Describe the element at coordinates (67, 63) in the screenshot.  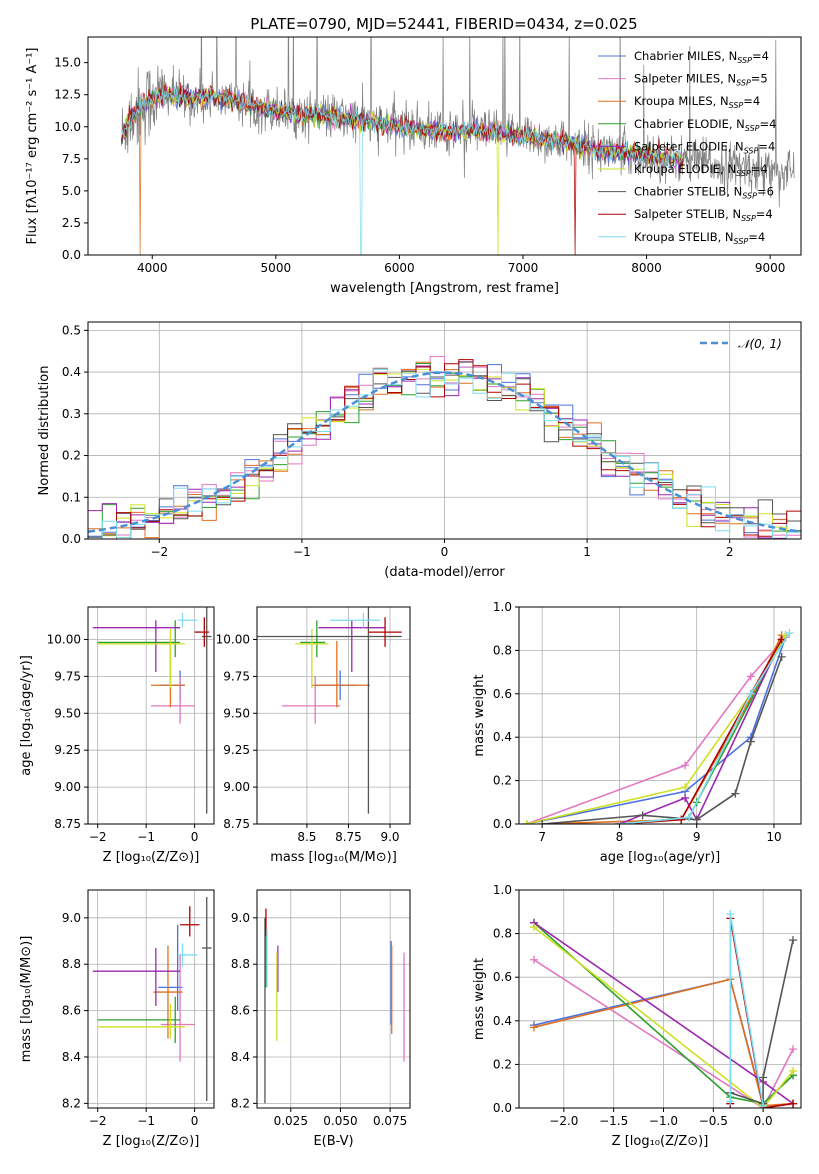
I see `y-tick-label: 15.0` at that location.